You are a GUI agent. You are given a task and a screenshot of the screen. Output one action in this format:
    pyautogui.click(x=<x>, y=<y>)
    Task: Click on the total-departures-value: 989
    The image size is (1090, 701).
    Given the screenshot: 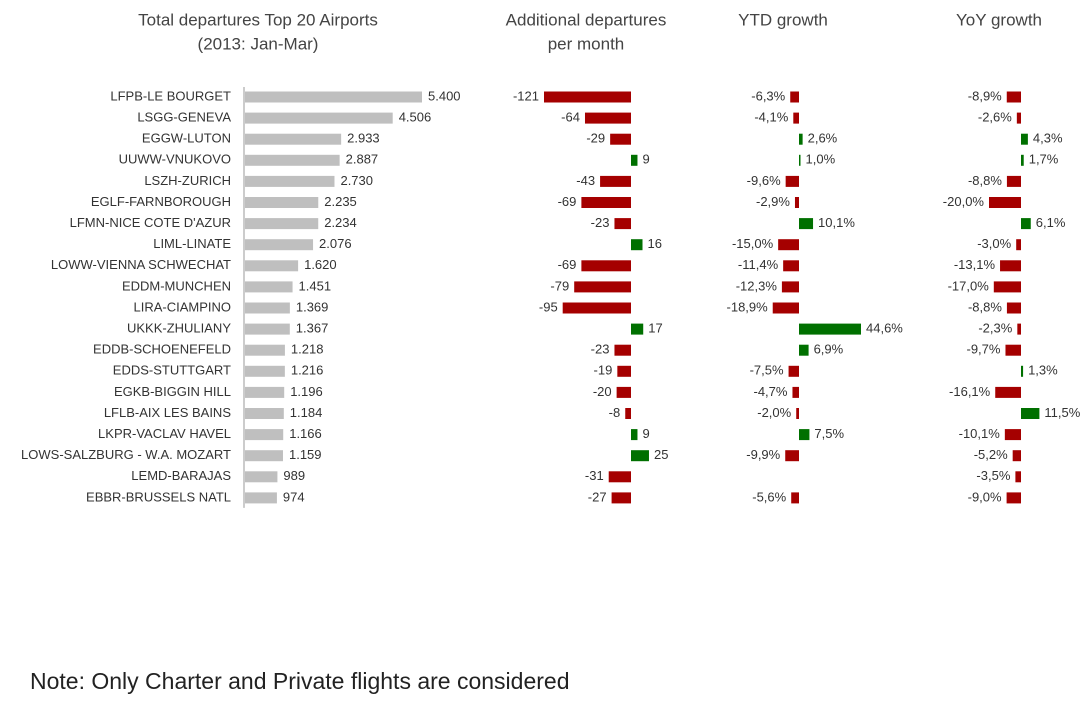 What is the action you would take?
    pyautogui.click(x=294, y=475)
    